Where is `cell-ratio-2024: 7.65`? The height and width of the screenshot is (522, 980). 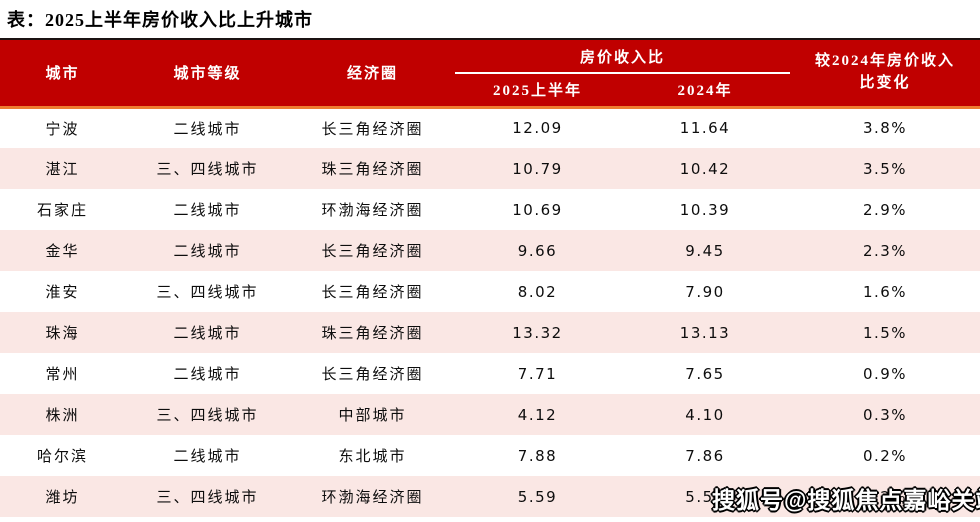 cell-ratio-2024: 7.65 is located at coordinates (705, 373).